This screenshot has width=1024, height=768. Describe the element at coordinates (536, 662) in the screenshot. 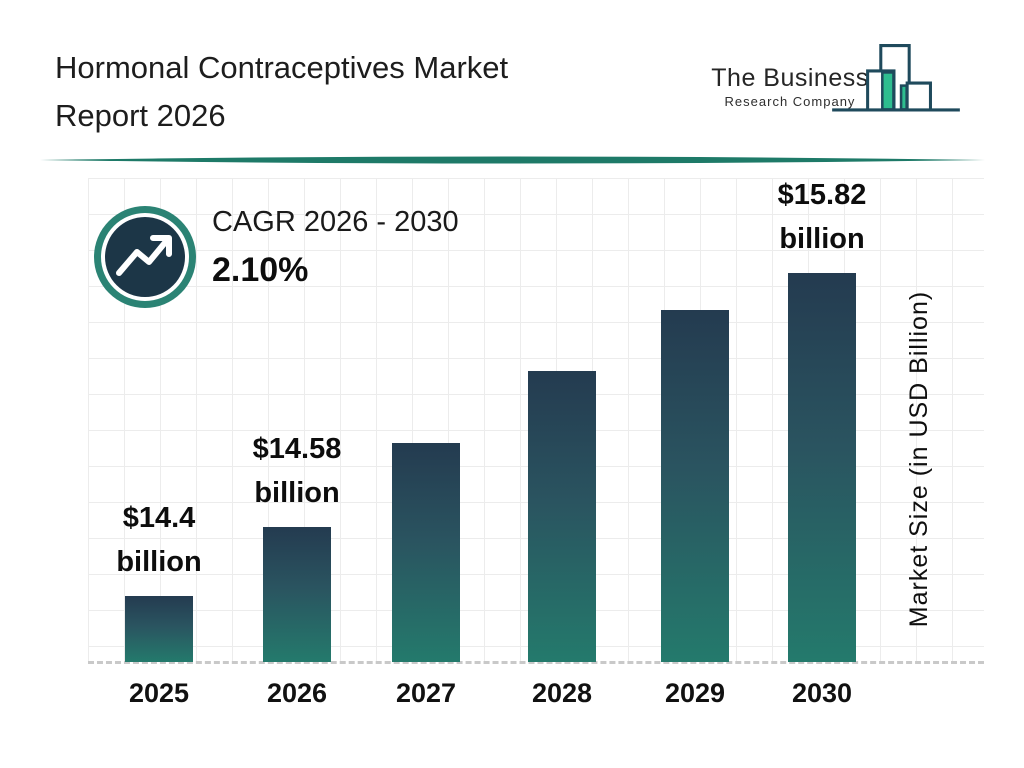

I see `x-axis-baseline` at that location.